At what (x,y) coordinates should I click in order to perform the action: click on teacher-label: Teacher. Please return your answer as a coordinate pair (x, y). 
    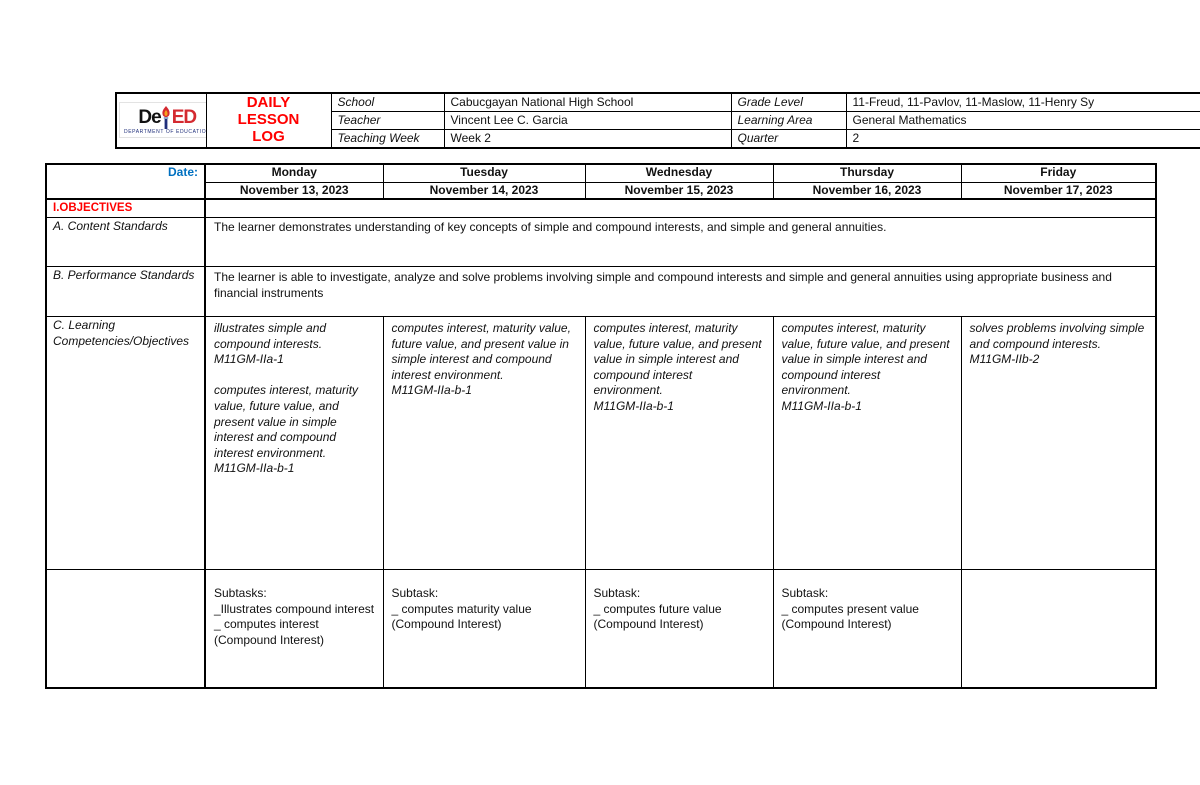
    Looking at the image, I should click on (387, 120).